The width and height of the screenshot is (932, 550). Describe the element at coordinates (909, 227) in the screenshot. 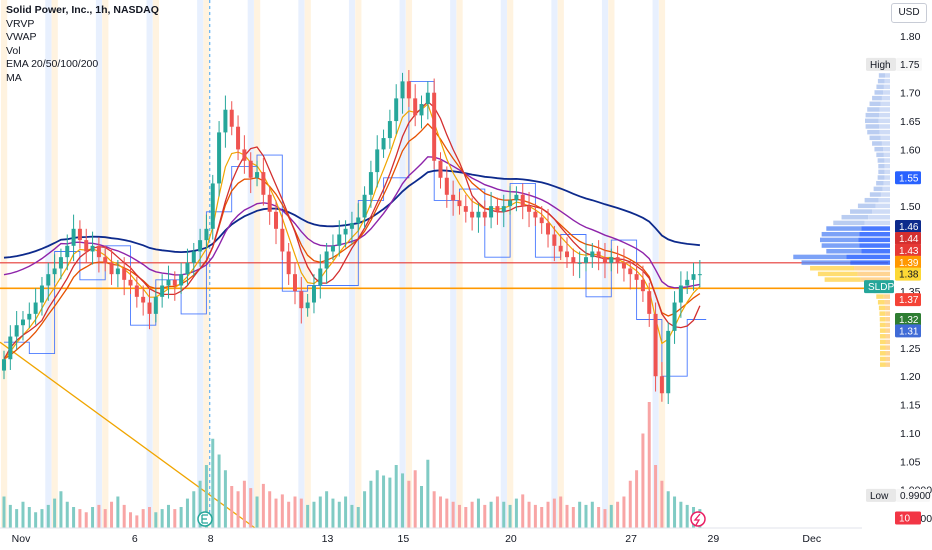

I see `price-tag-label: 1.46` at that location.